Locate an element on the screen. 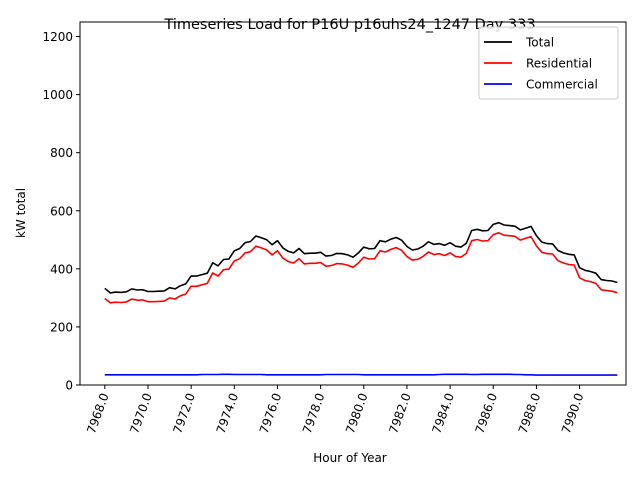  x-tick-label: 7968.0 is located at coordinates (98, 413).